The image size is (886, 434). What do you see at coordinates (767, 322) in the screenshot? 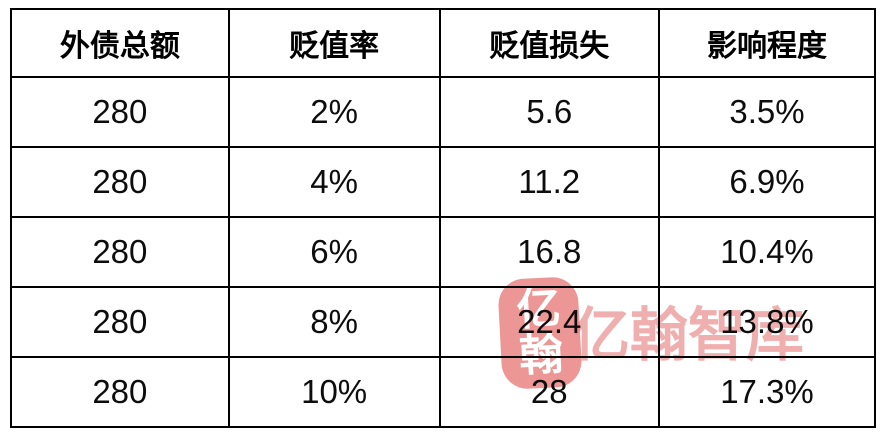
I see `cell-impact-degree: 13.8%` at bounding box center [767, 322].